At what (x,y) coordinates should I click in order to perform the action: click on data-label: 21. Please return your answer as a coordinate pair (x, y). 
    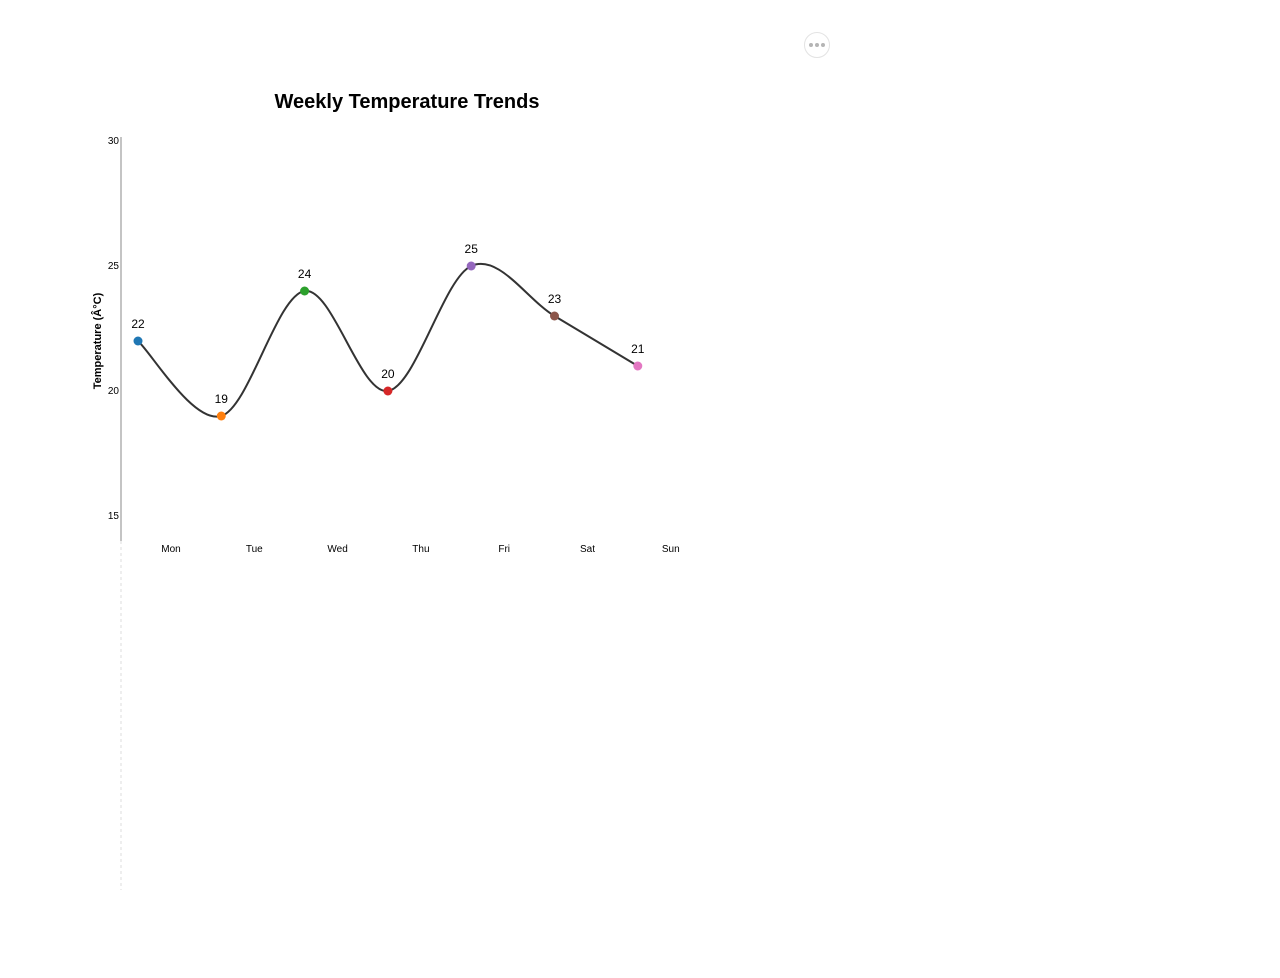
    Looking at the image, I should click on (638, 349).